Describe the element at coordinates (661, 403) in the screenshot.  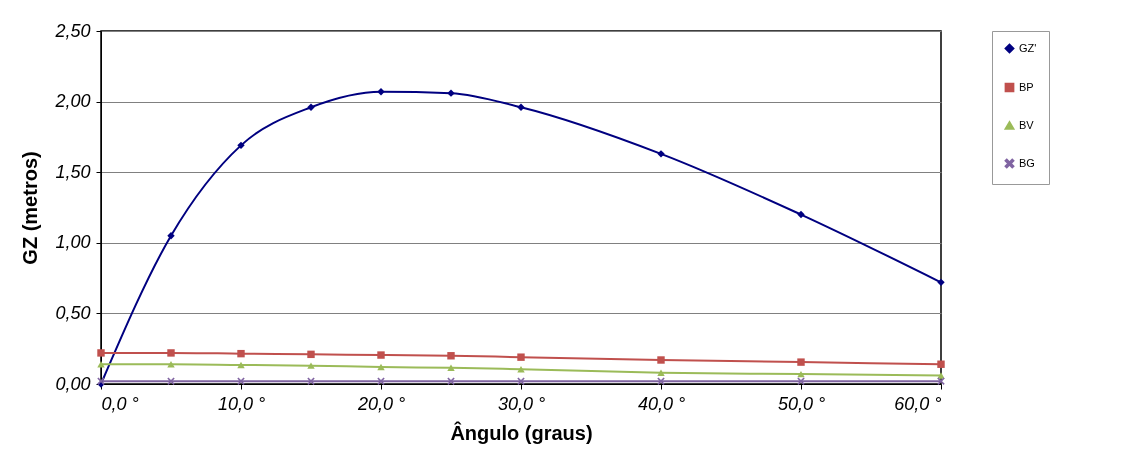
I see `x-tick-label: 40,0 °` at that location.